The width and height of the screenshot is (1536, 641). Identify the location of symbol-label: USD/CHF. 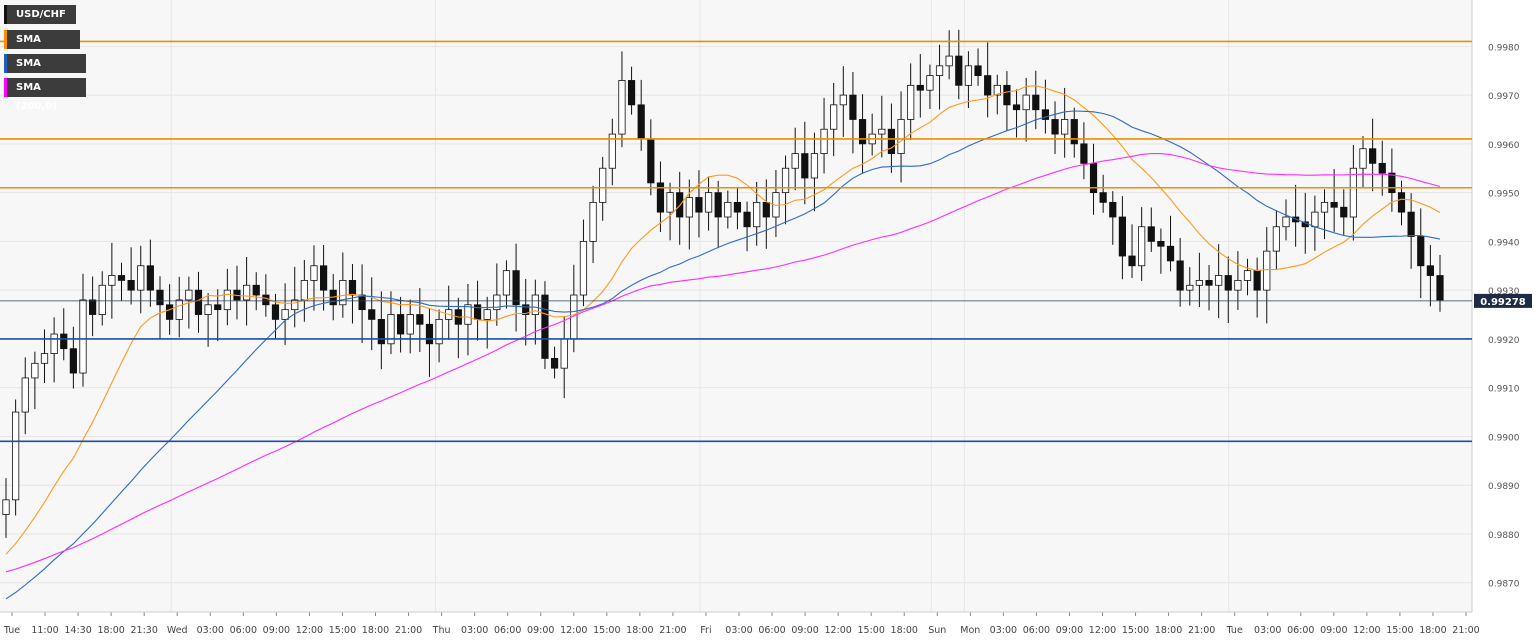
(40, 14).